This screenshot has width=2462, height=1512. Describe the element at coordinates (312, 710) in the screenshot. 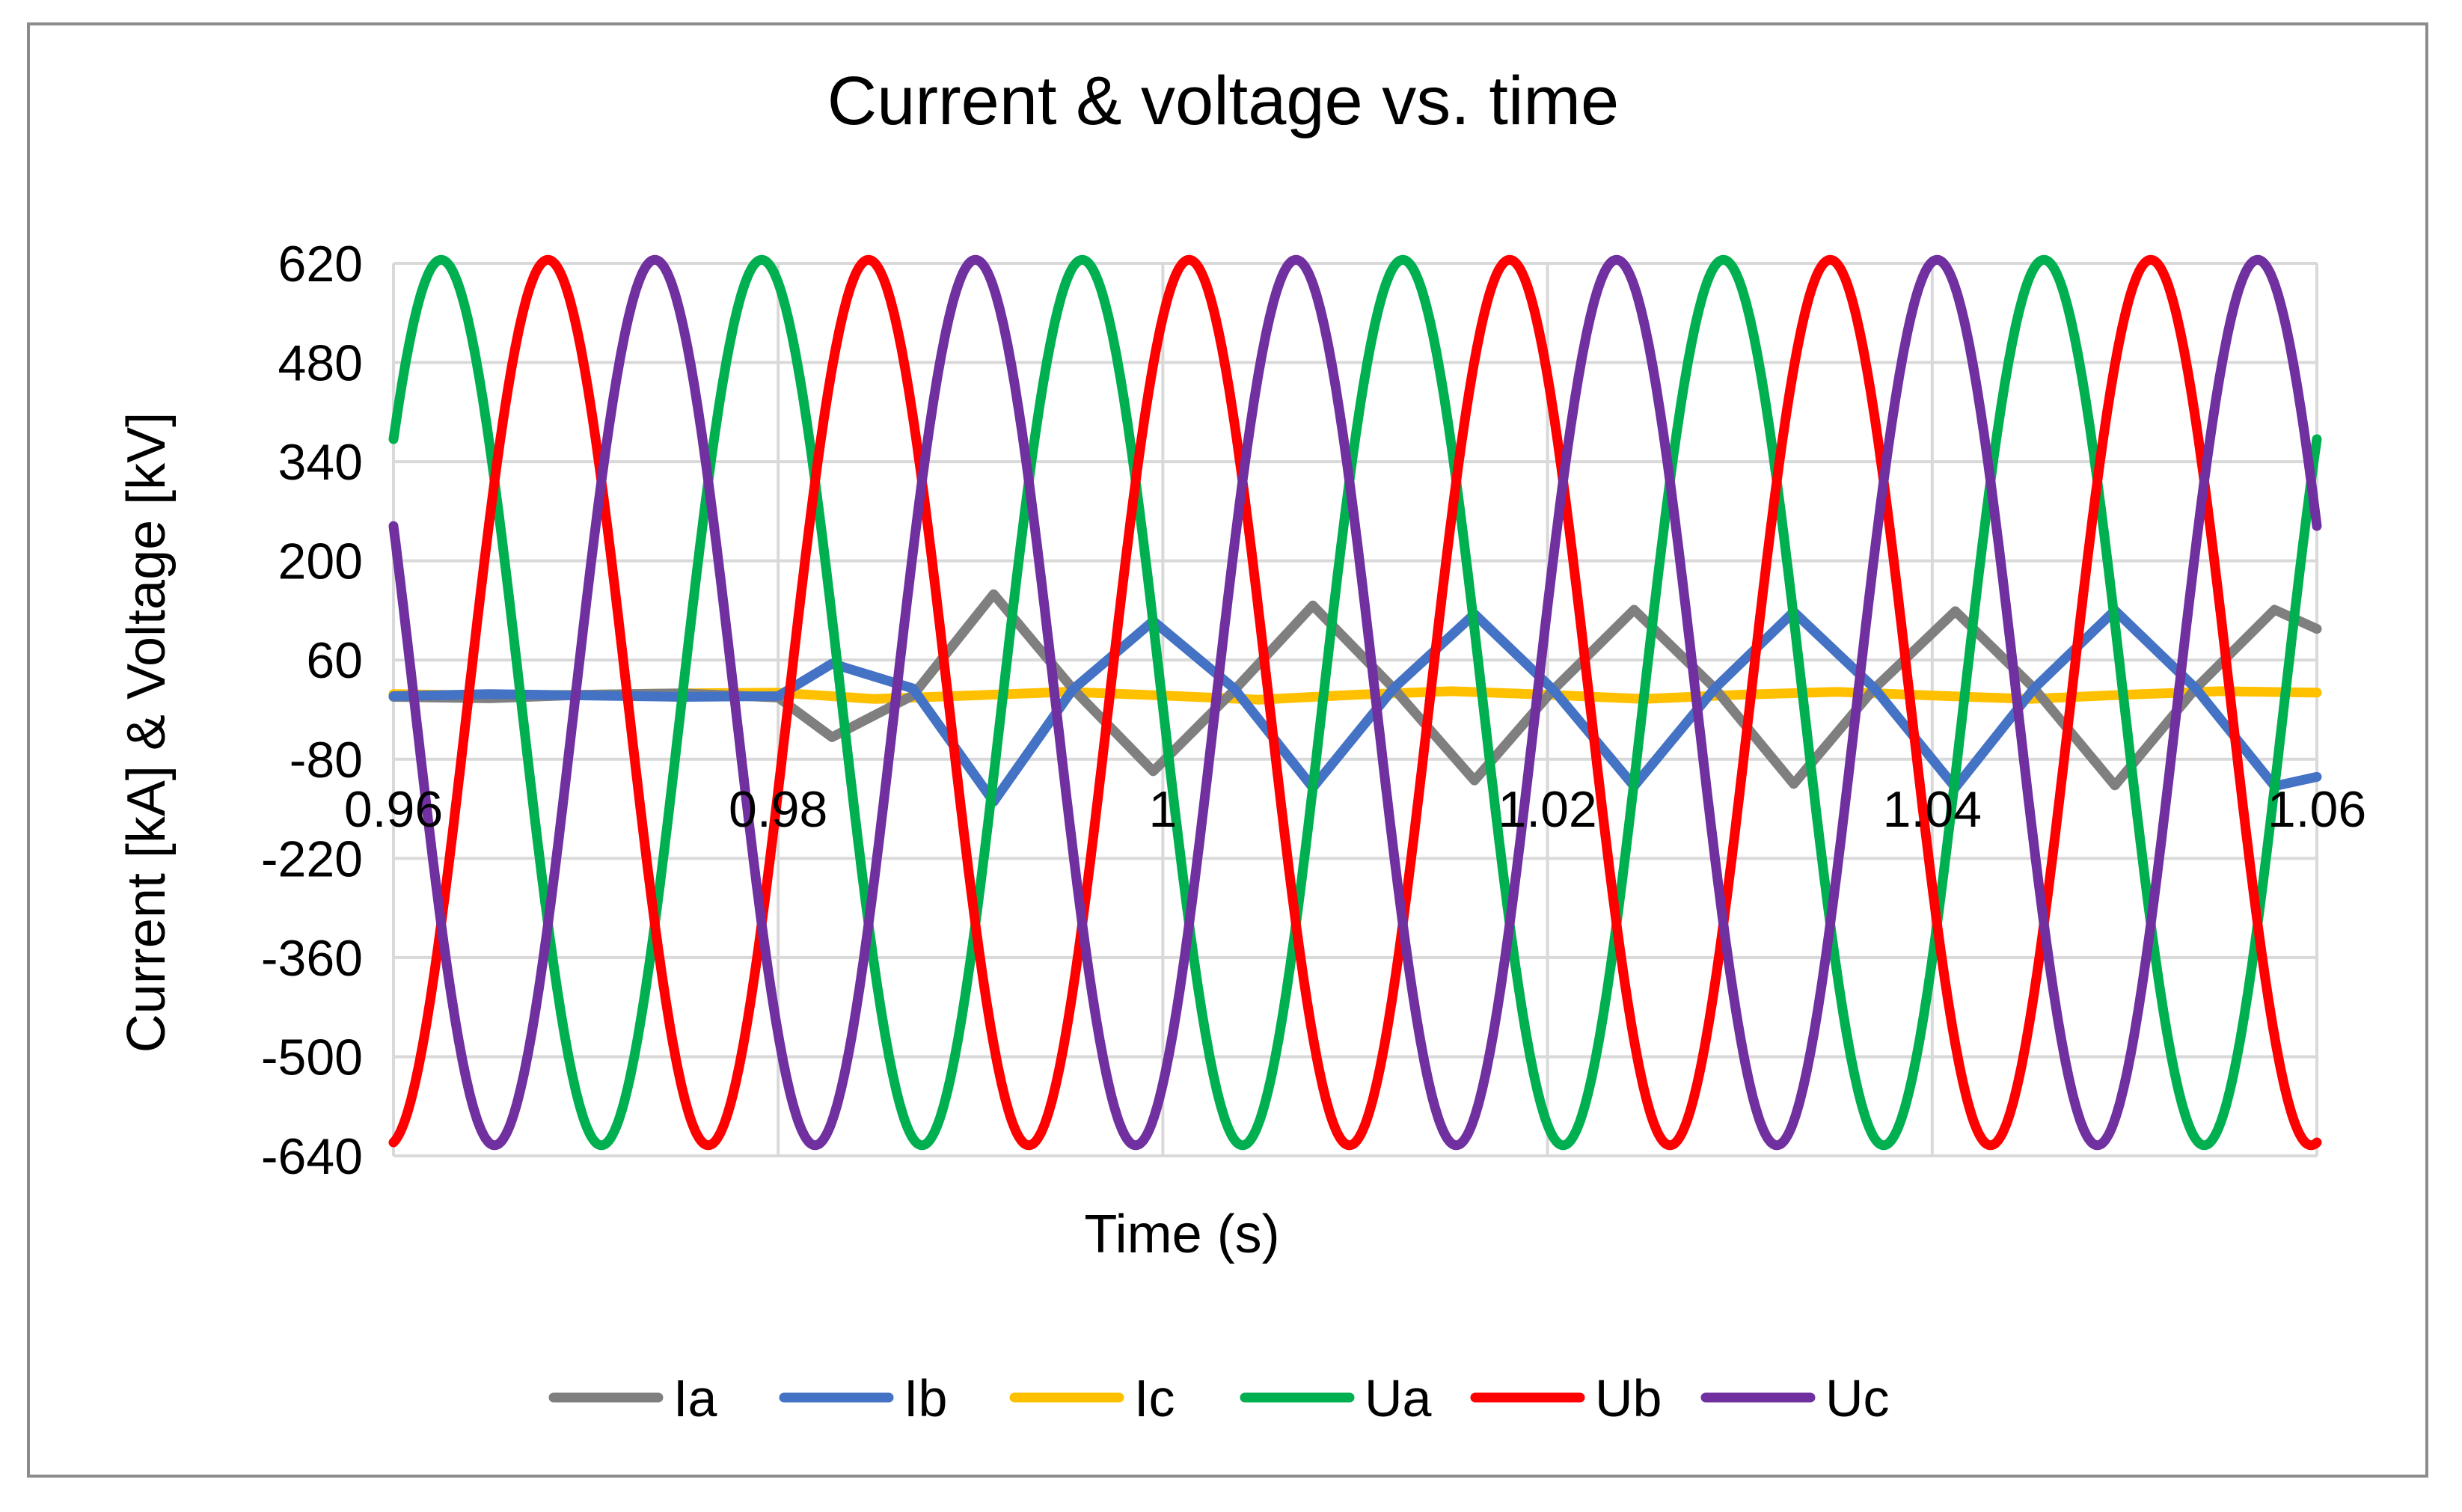

I see `y-axis-ticks: 620 480 340 200 60 -80 -220 -360 -500 -640` at that location.